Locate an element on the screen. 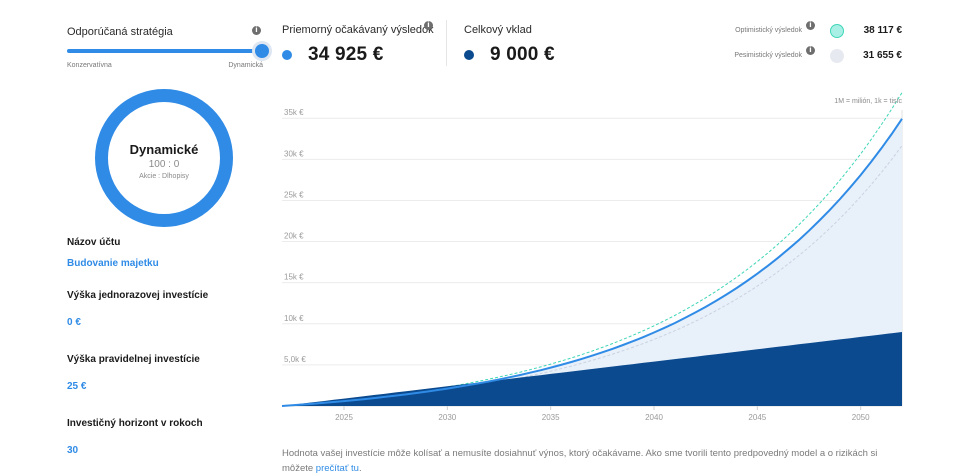 The width and height of the screenshot is (960, 474). donut-subtitle: Akcie : Dlhopisy is located at coordinates (164, 176).